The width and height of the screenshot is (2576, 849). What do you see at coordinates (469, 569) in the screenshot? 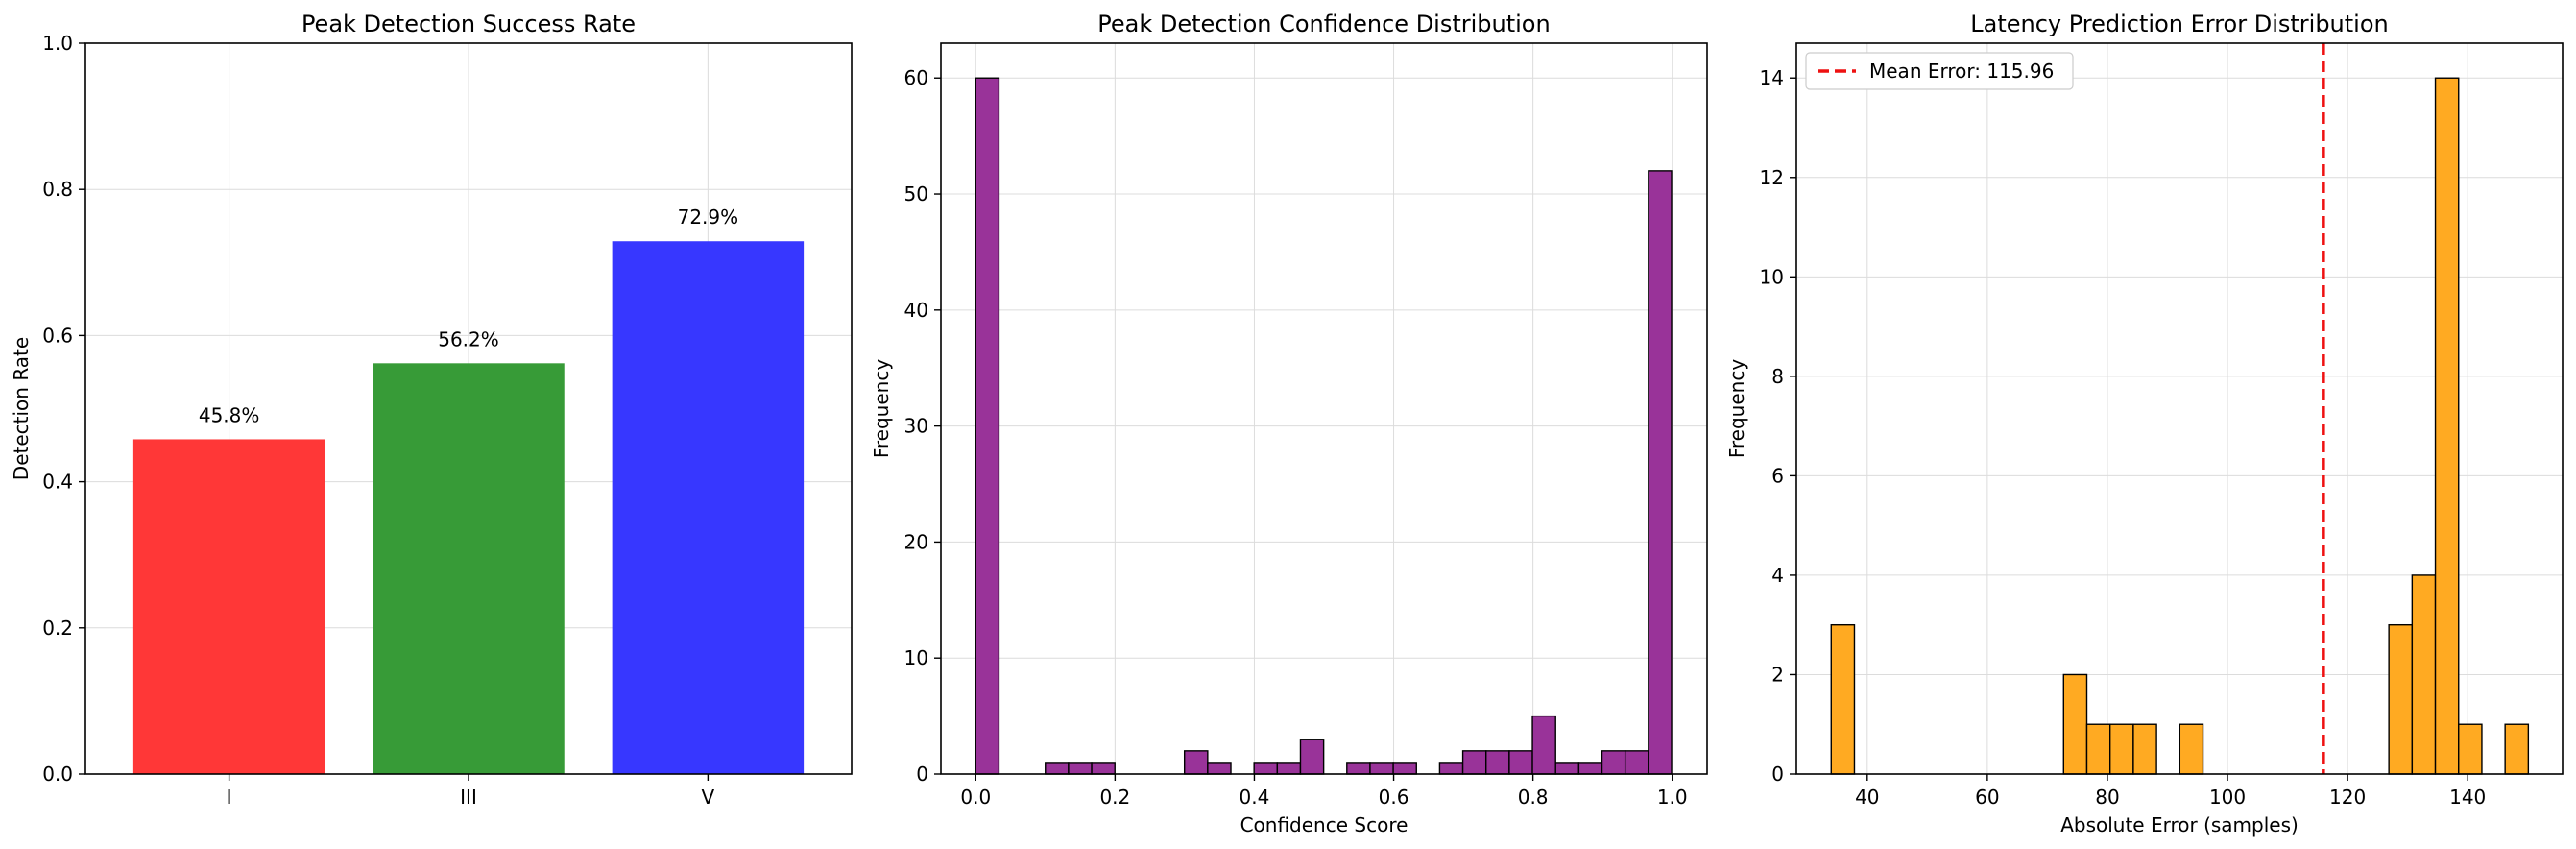
I see `bar-III` at bounding box center [469, 569].